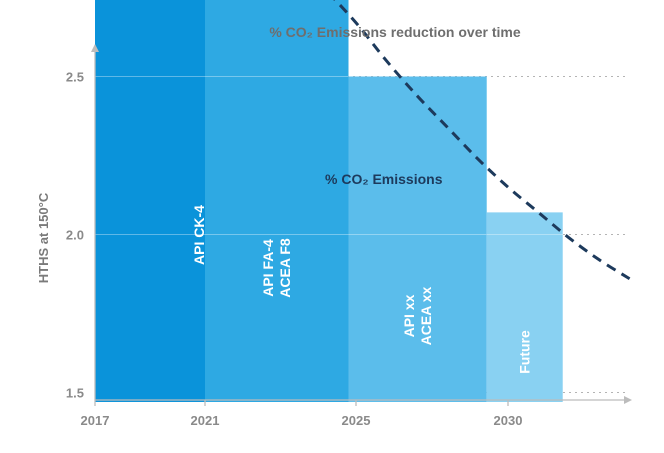 This screenshot has height=453, width=664. What do you see at coordinates (199, 235) in the screenshot?
I see `bar-label-line: API CK-4` at bounding box center [199, 235].